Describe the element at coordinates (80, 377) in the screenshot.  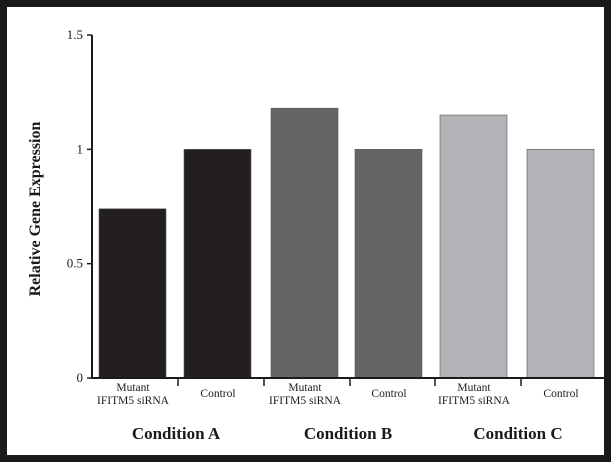
I see `y-tick-label: 0` at that location.